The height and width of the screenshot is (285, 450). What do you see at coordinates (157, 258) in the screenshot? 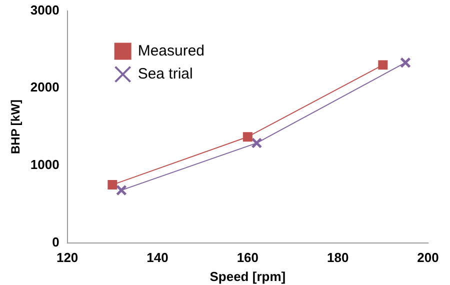
I see `x-tick-label: 140` at bounding box center [157, 258].